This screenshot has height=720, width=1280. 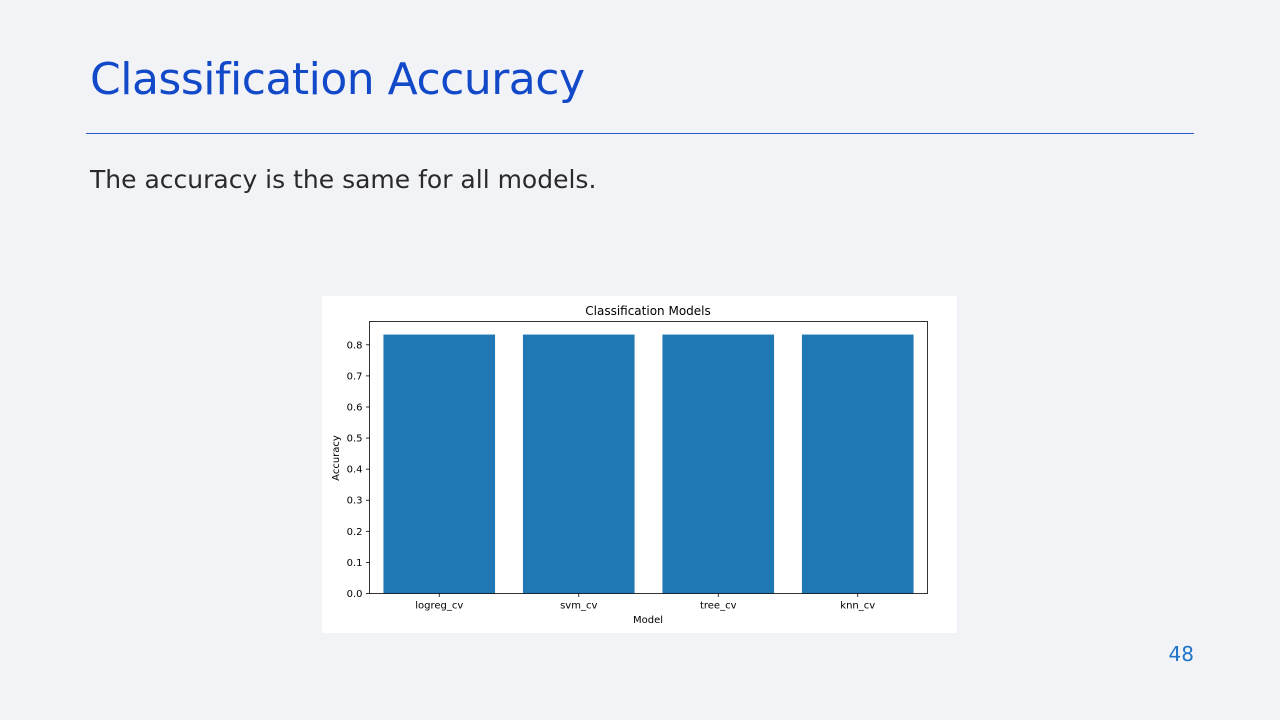 What do you see at coordinates (718, 464) in the screenshot?
I see `bar-tree-cv` at bounding box center [718, 464].